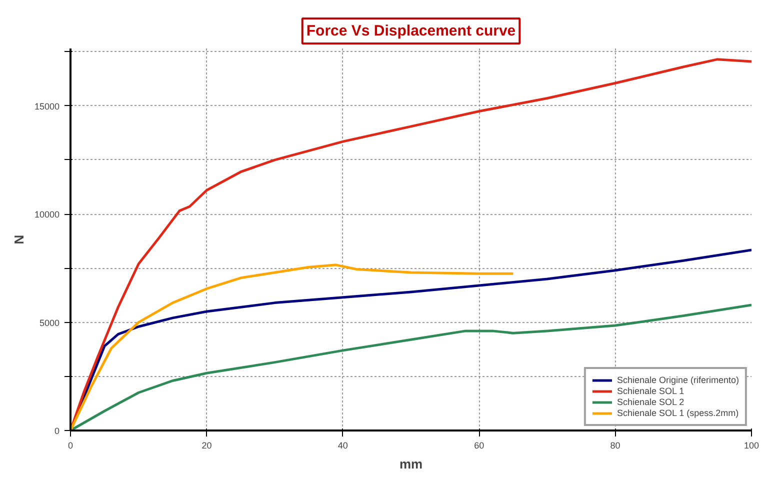 Image resolution: width=771 pixels, height=478 pixels. I want to click on x-axis-title: mm, so click(411, 464).